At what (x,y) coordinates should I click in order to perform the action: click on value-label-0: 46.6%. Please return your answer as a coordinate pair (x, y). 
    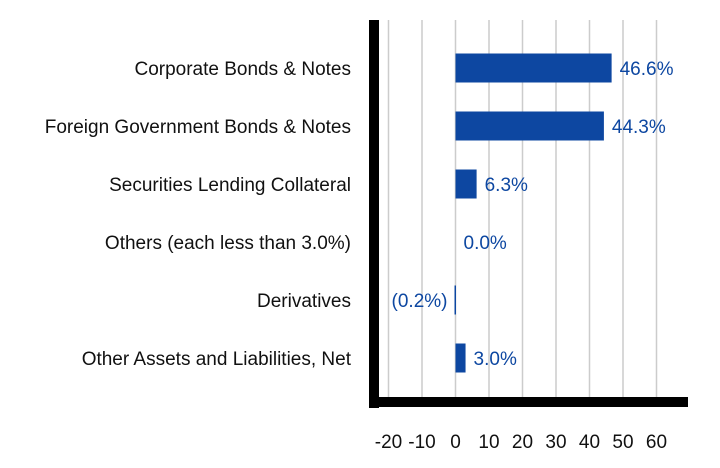
    Looking at the image, I should click on (647, 69).